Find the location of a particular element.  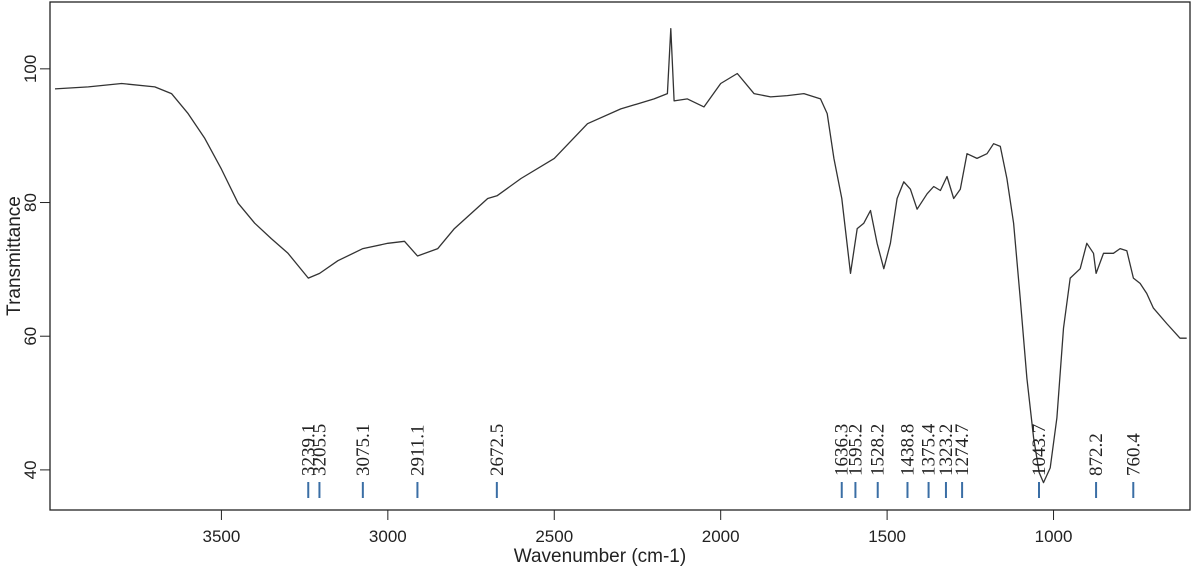

y-tick-label: 80 is located at coordinates (30, 202).